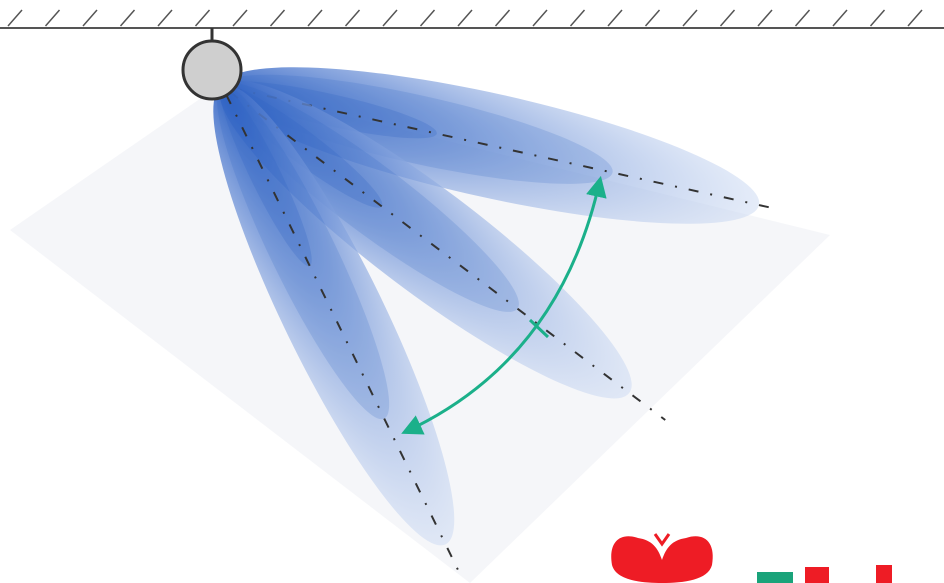 This screenshot has height=583, width=944. What do you see at coordinates (687, 559) in the screenshot?
I see `logo-leaf-right` at bounding box center [687, 559].